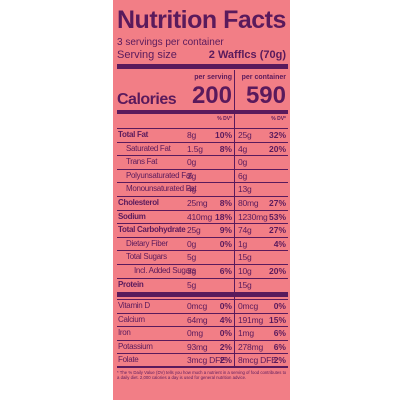  I want to click on serving-amount: 8g, so click(192, 135).